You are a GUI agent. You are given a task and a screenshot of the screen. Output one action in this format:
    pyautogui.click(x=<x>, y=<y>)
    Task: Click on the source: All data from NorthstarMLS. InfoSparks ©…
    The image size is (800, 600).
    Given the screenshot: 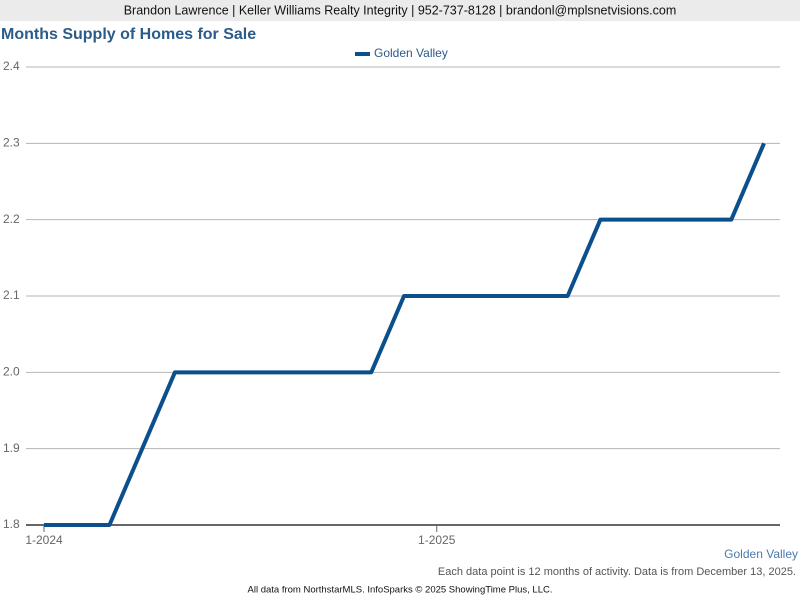 What is the action you would take?
    pyautogui.click(x=400, y=590)
    